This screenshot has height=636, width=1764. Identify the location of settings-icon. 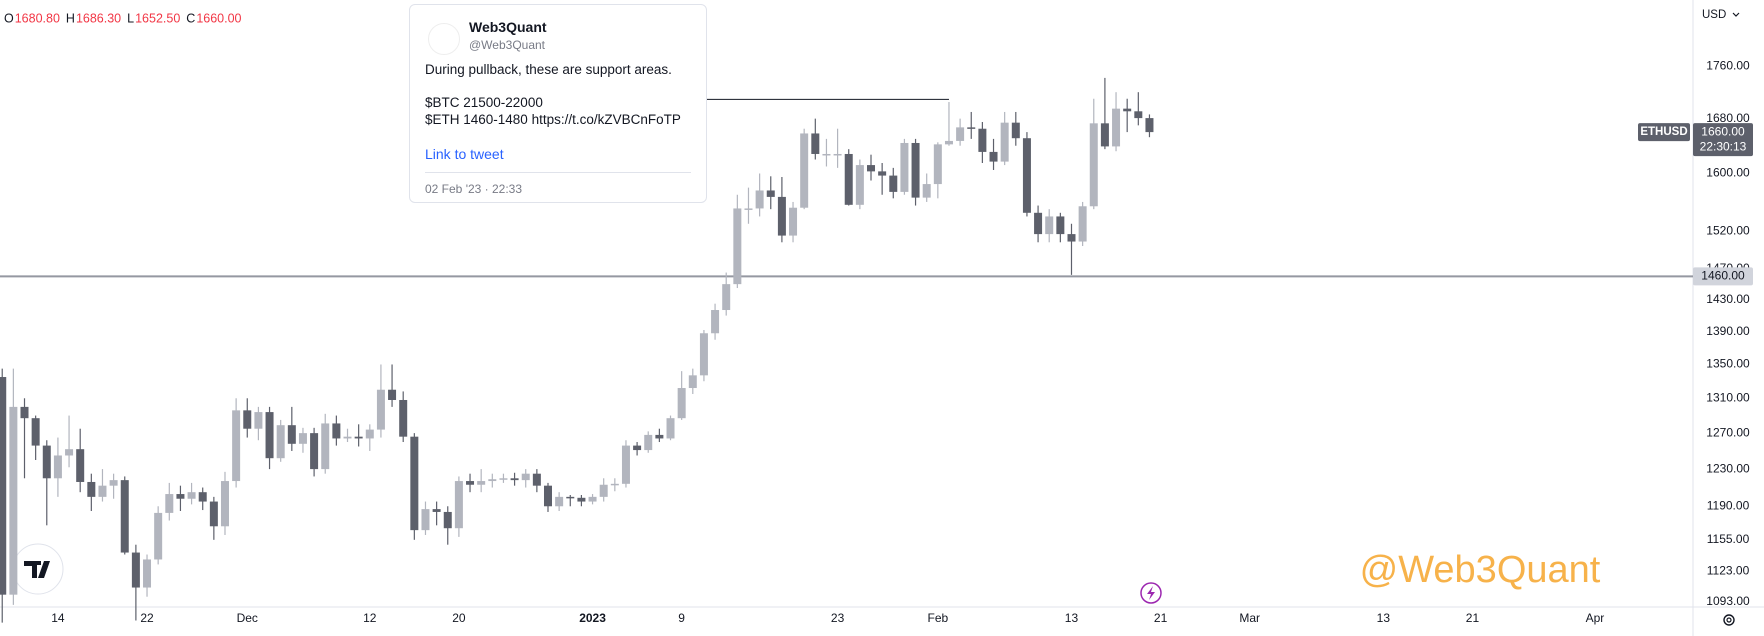
(1729, 620).